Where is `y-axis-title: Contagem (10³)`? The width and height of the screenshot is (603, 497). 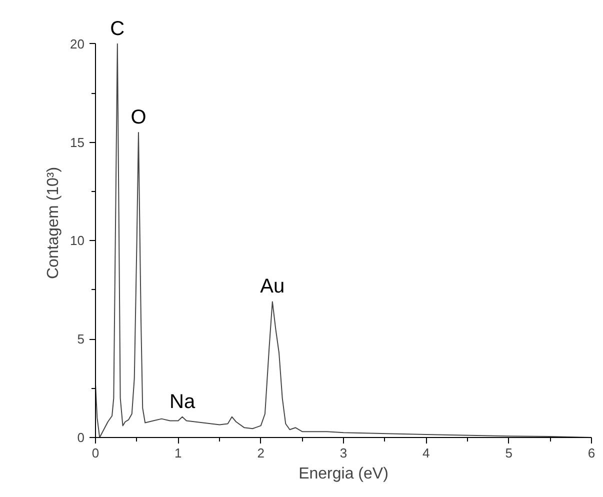 y-axis-title: Contagem (10³) is located at coordinates (53, 223).